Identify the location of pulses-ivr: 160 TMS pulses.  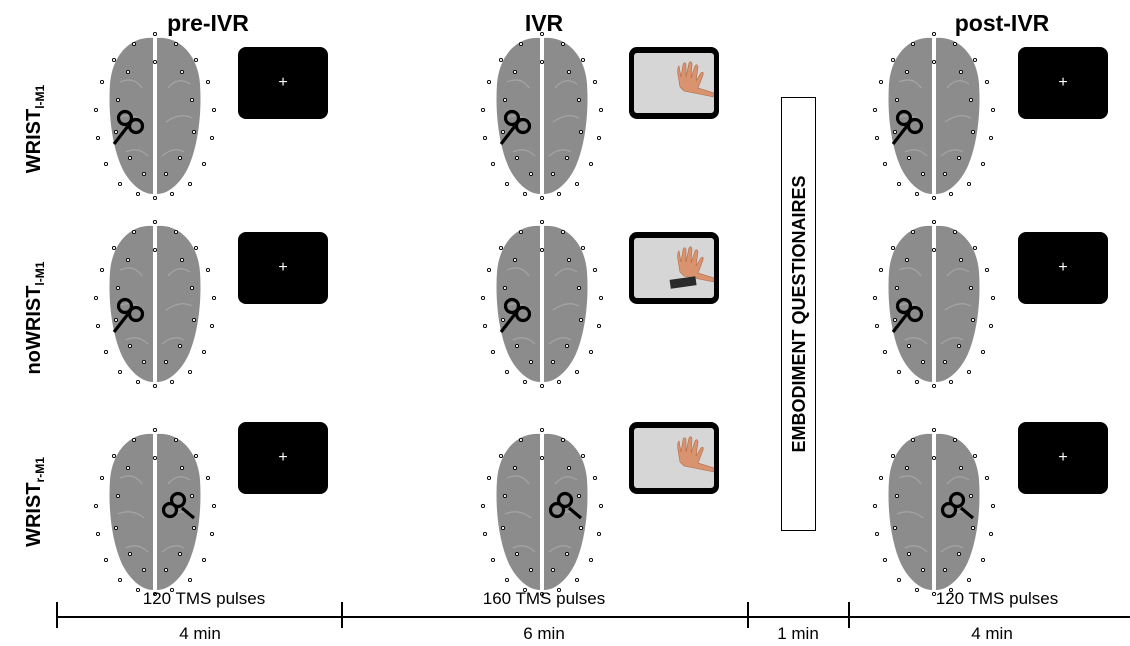
(544, 598).